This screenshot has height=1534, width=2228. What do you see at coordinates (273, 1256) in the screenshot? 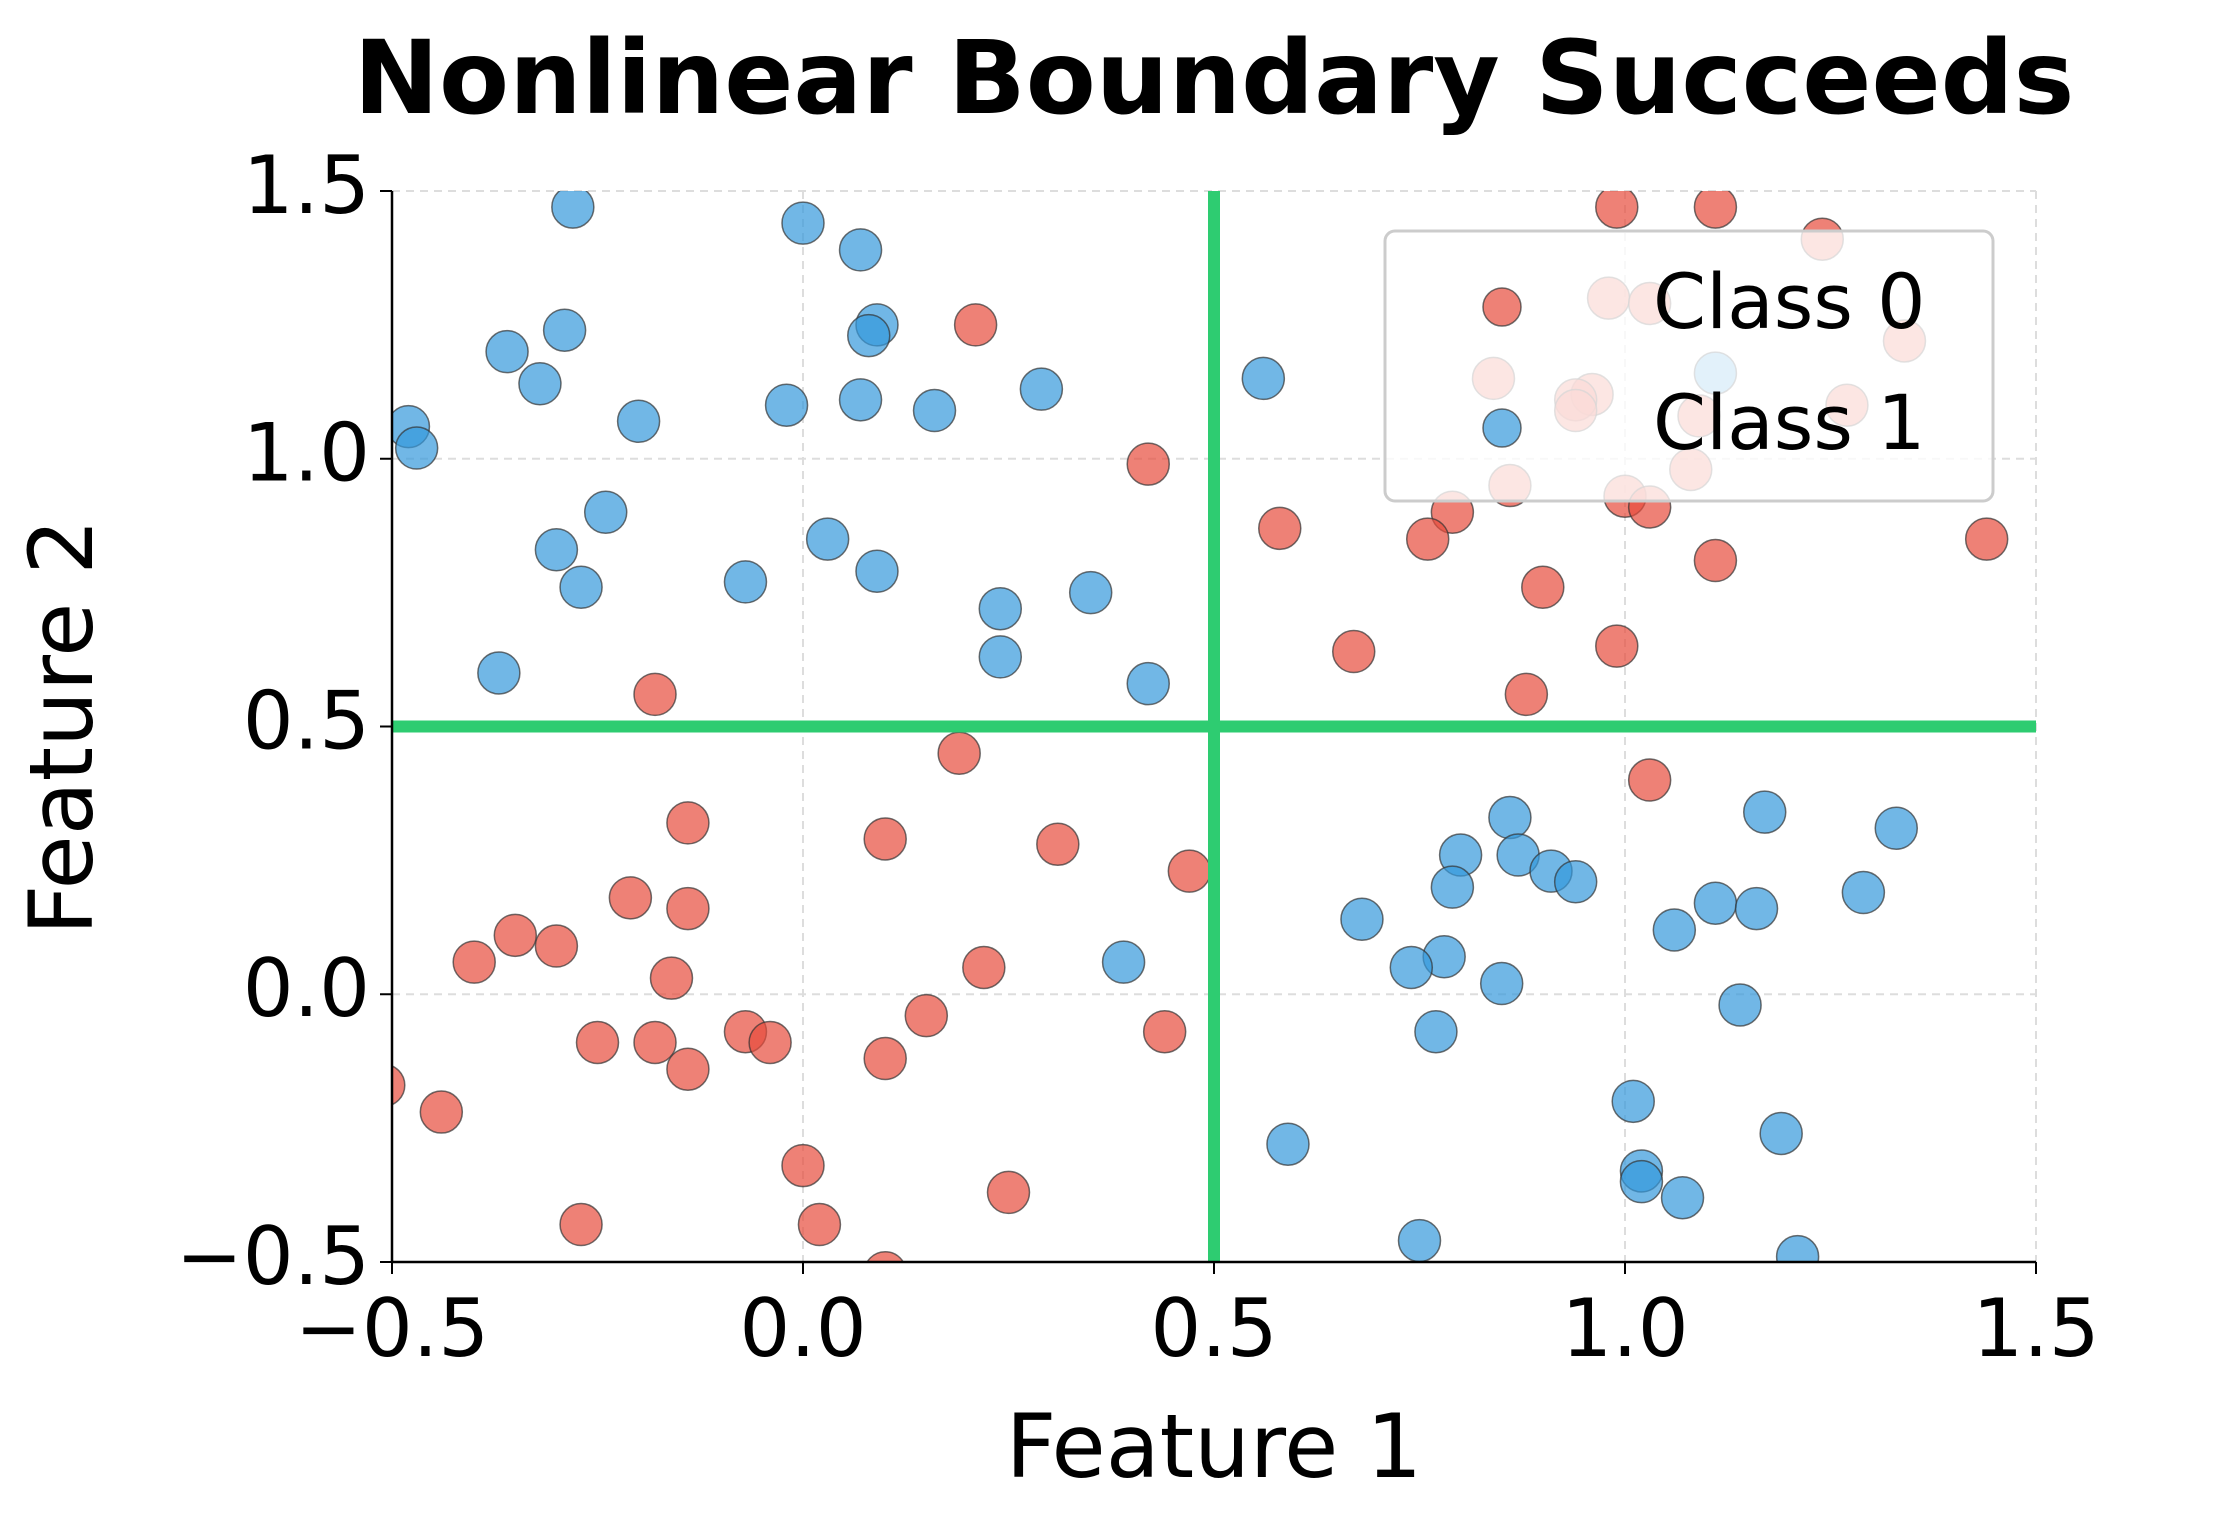
I see `y-tick-label: −0.5` at bounding box center [273, 1256].